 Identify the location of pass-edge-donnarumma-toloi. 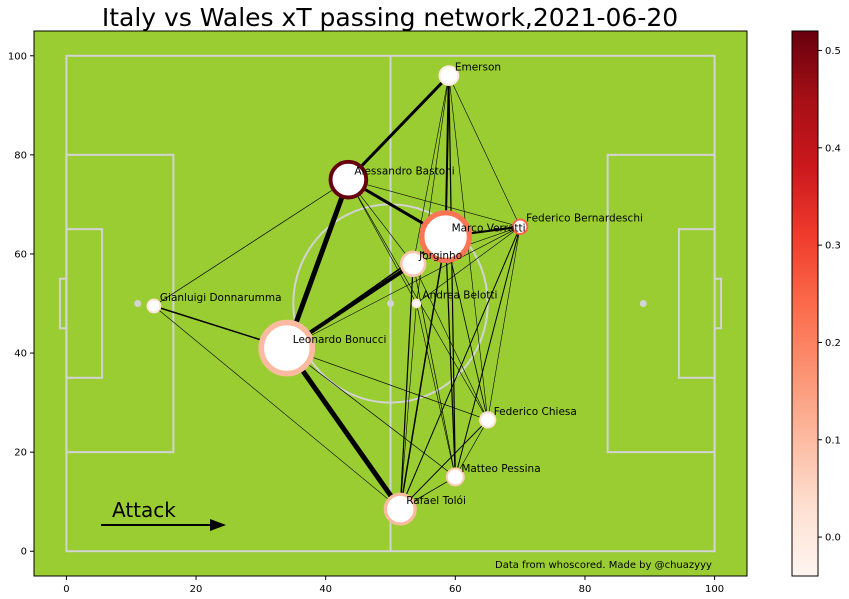
(277, 407).